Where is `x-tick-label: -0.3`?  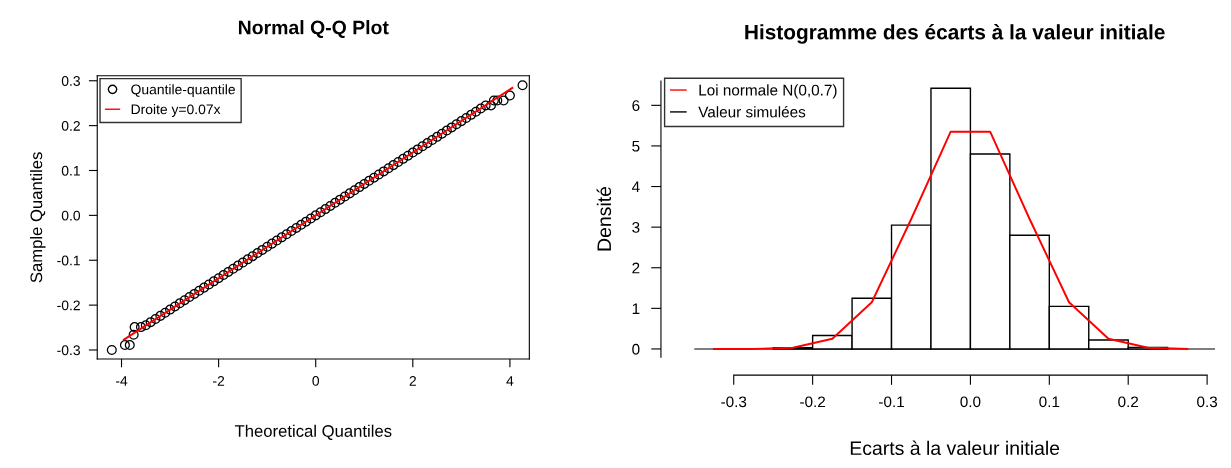 x-tick-label: -0.3 is located at coordinates (734, 402).